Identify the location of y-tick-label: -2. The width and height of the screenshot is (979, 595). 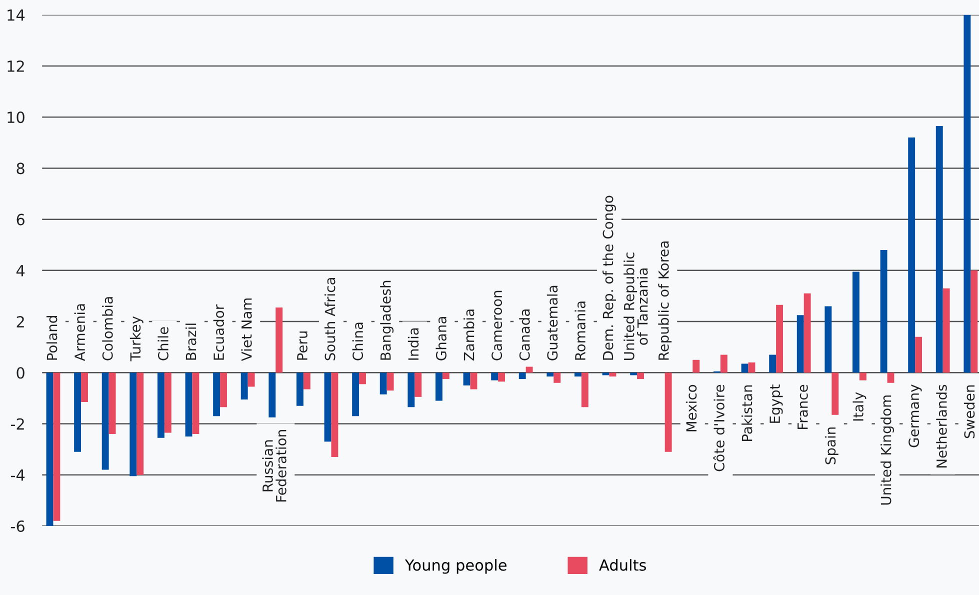
(17, 424).